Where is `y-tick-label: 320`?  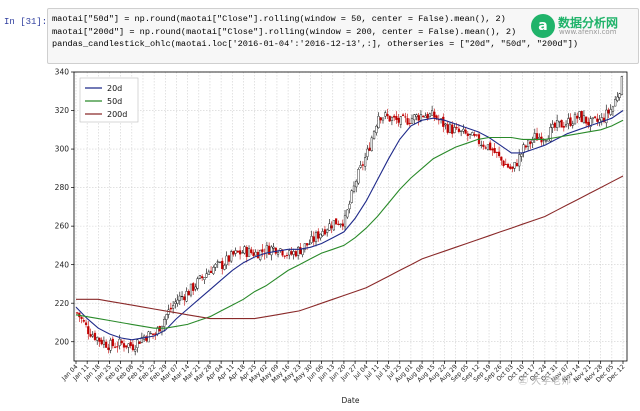
y-tick-label: 320 is located at coordinates (62, 110).